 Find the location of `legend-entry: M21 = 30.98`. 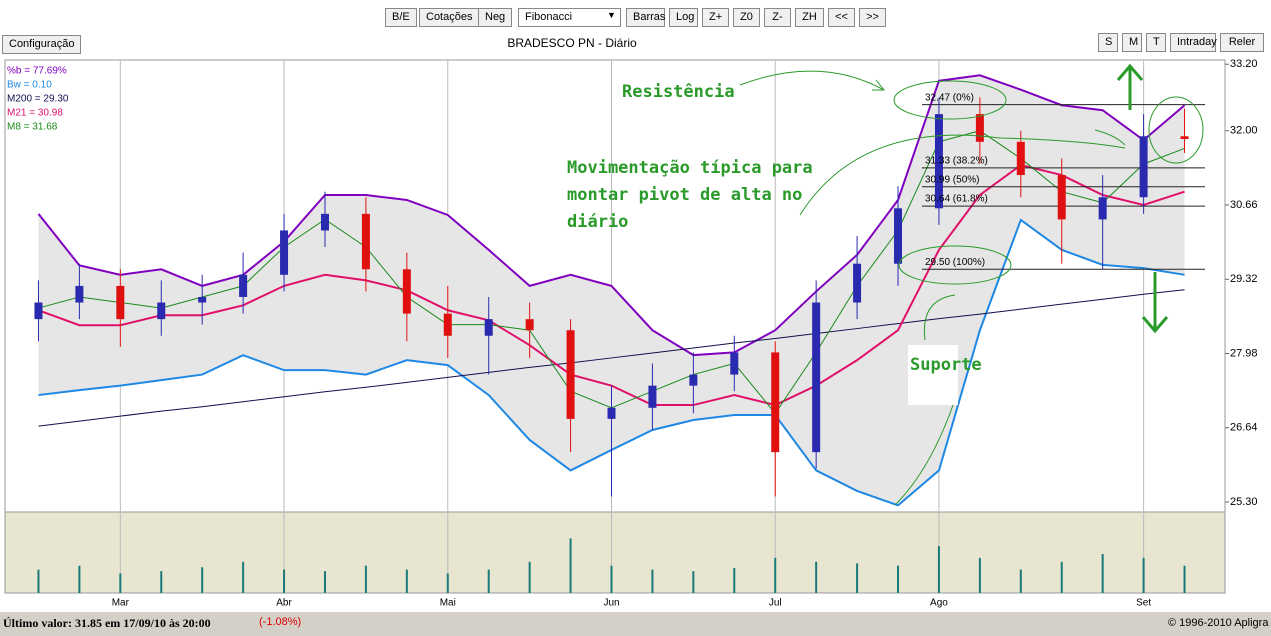

legend-entry: M21 = 30.98 is located at coordinates (35, 113).